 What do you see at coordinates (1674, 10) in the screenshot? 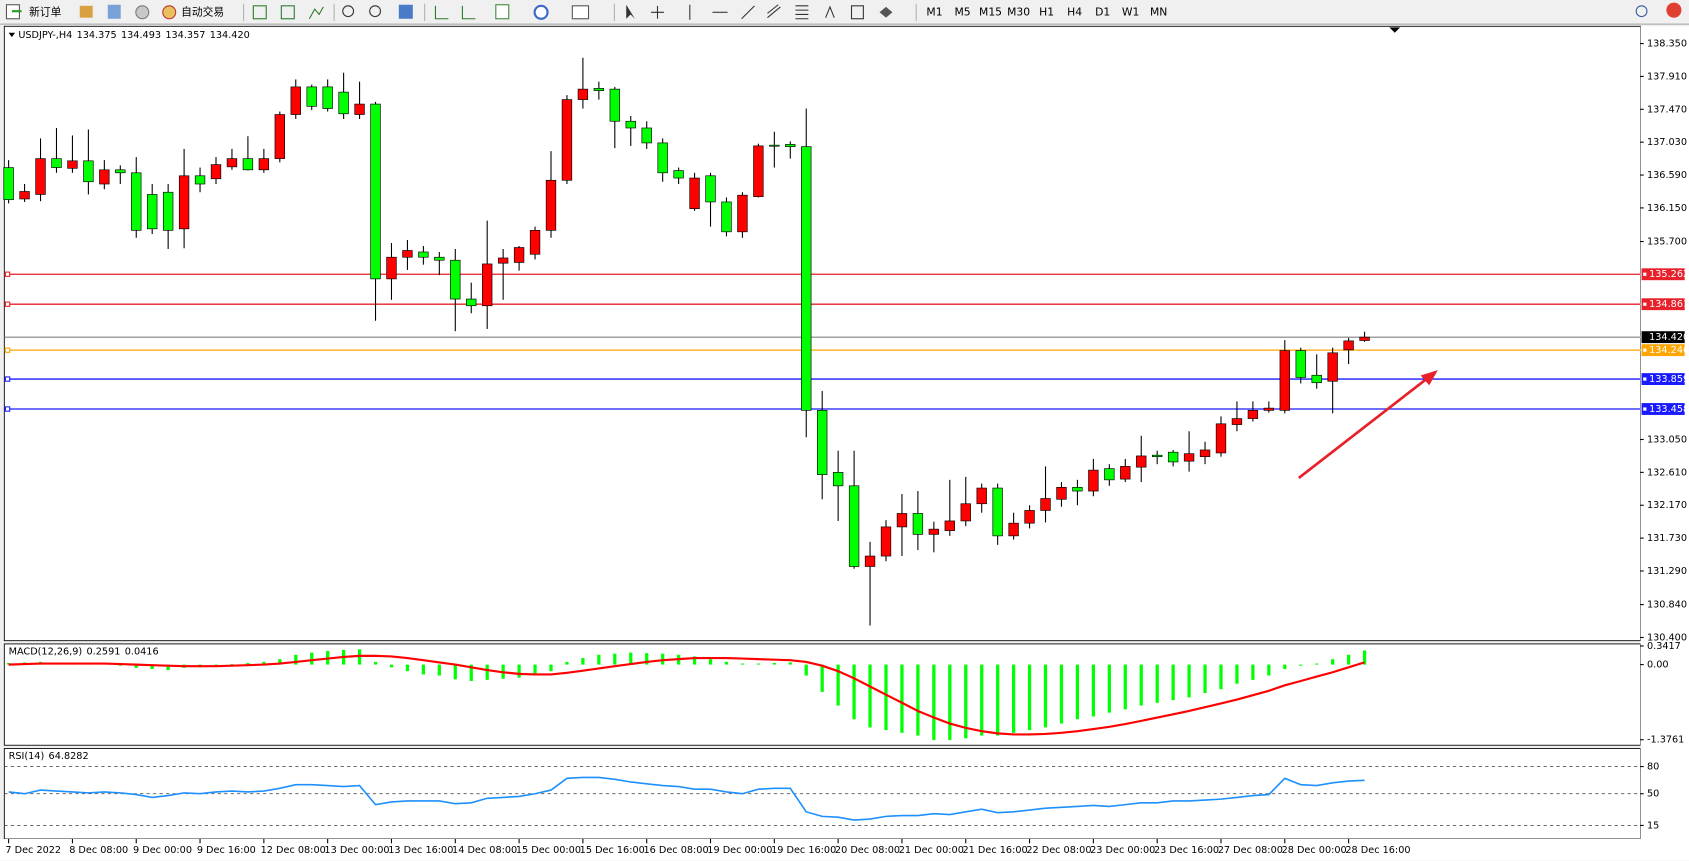
I see `notification-icon` at bounding box center [1674, 10].